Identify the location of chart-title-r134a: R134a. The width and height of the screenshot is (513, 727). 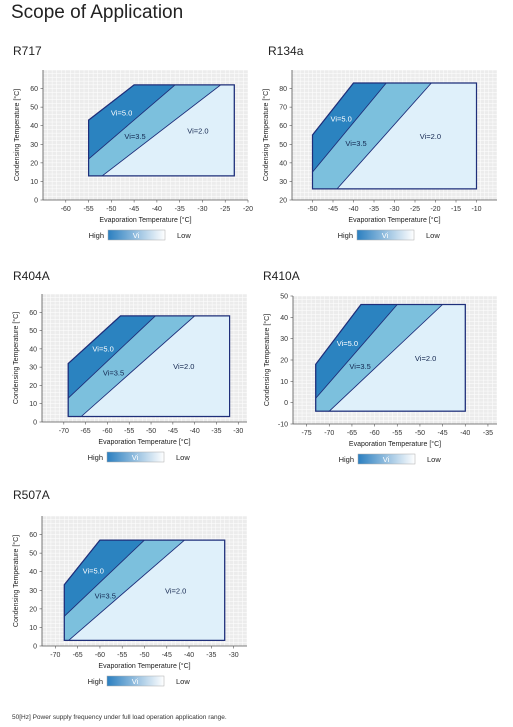
(286, 51).